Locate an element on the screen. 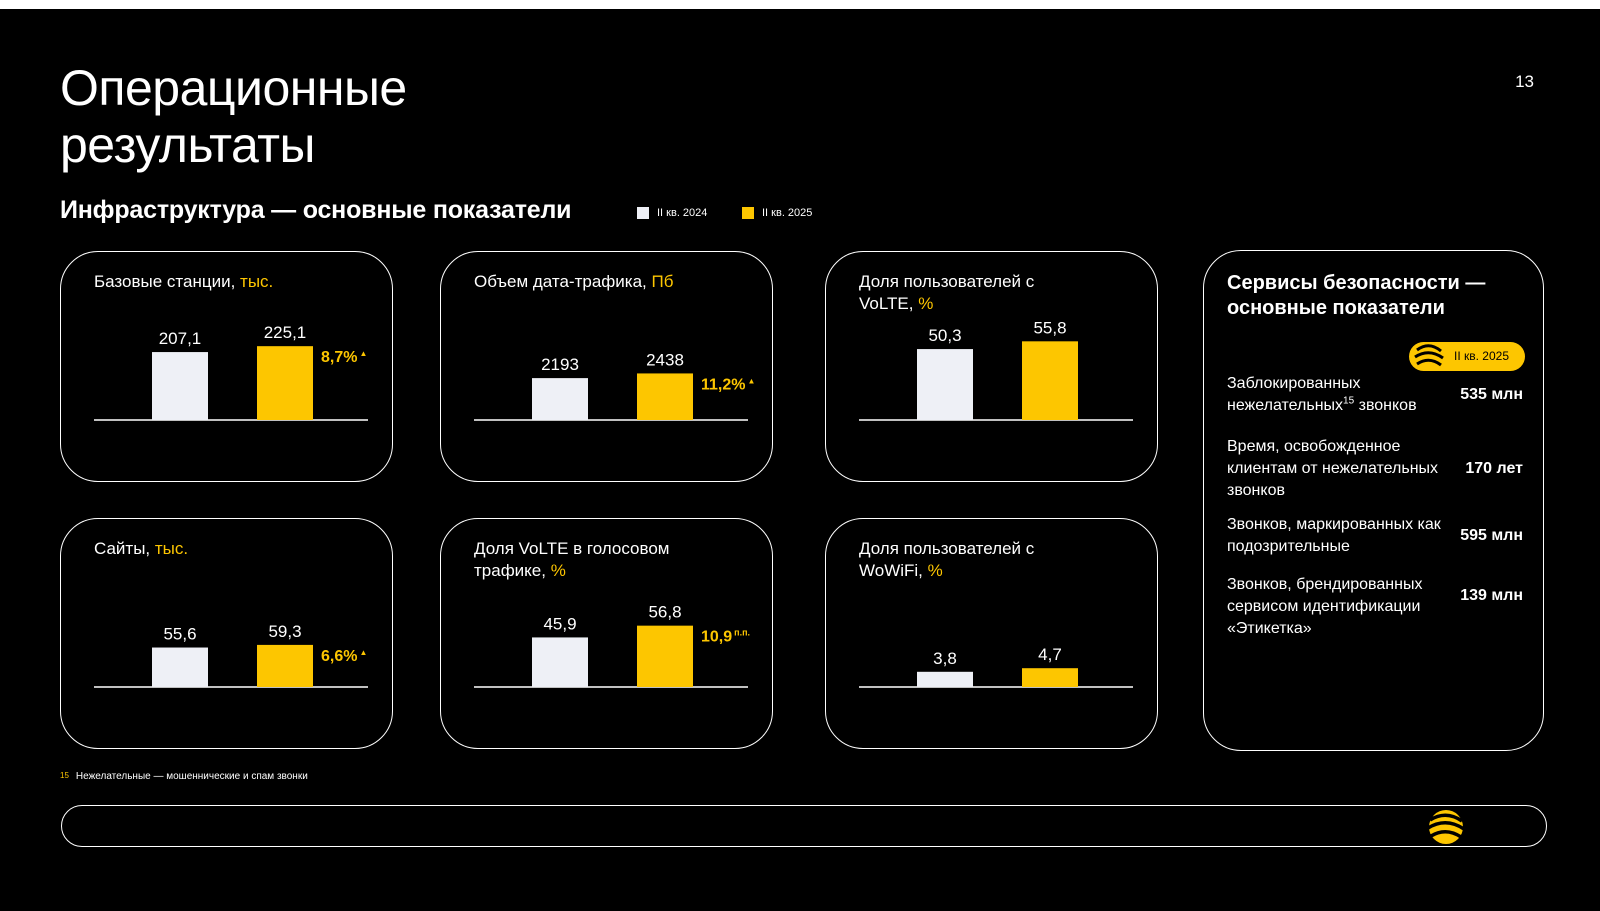  security-row-value: 595 млн is located at coordinates (1491, 535).